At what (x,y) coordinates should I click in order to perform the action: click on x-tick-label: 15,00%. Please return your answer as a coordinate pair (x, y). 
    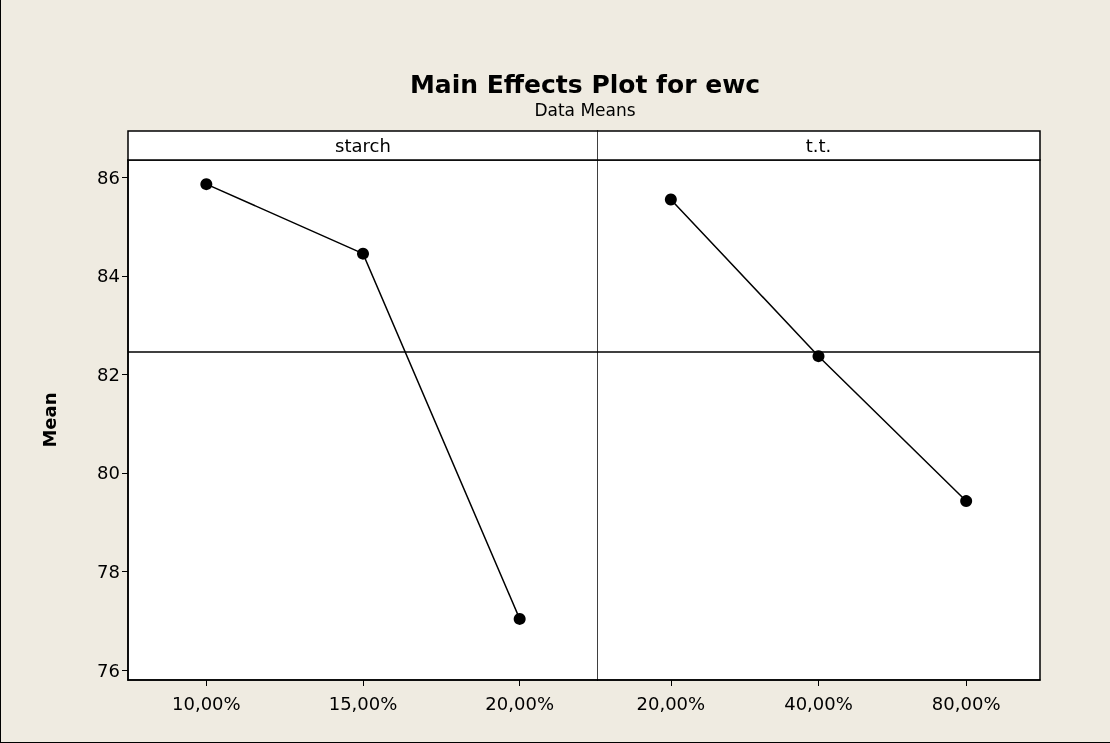
    Looking at the image, I should click on (363, 703).